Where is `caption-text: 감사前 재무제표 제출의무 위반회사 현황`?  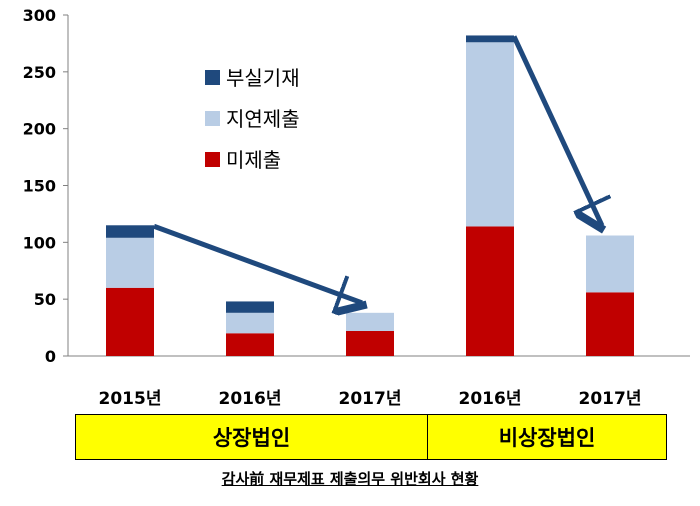
caption-text: 감사前 재무제표 제출의무 위반회사 현황 is located at coordinates (350, 479).